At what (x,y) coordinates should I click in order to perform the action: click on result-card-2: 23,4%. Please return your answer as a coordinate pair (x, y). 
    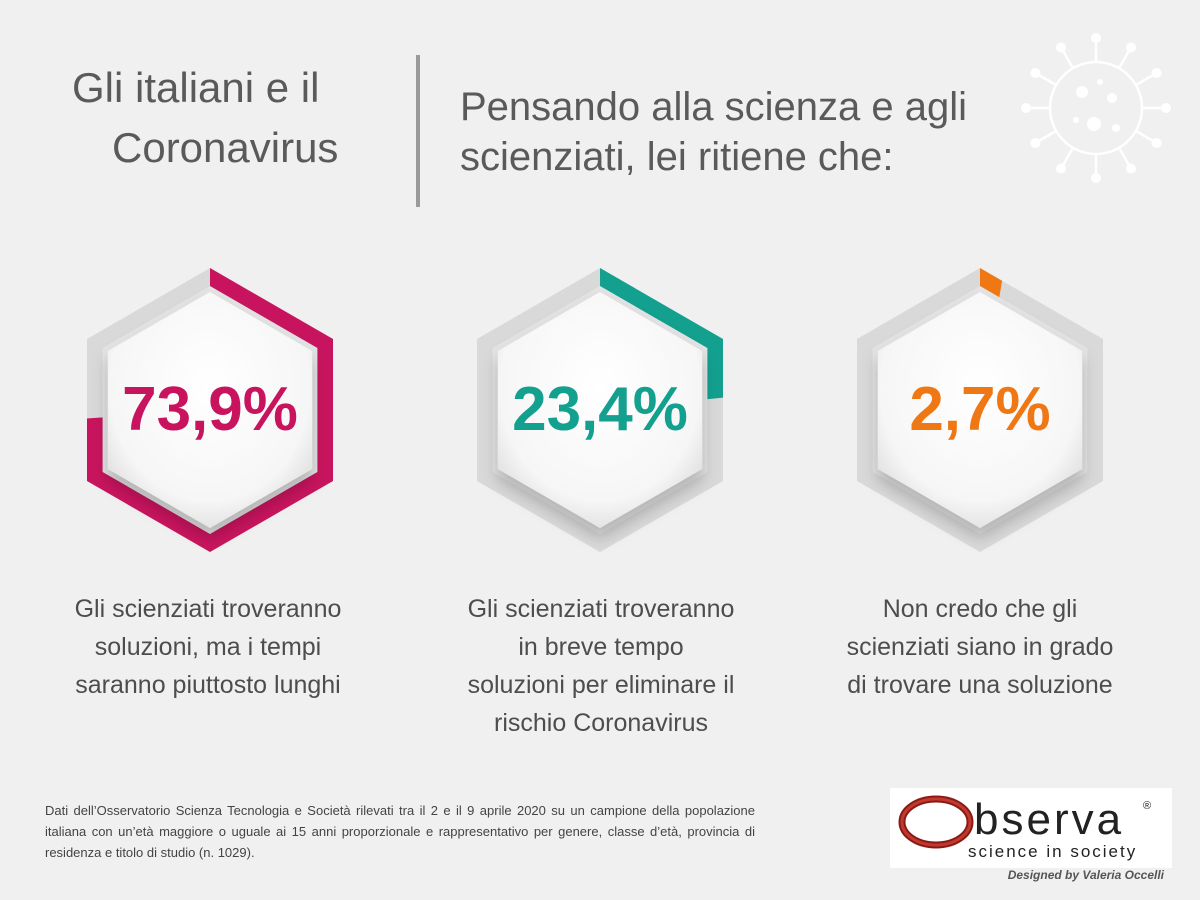
    Looking at the image, I should click on (600, 410).